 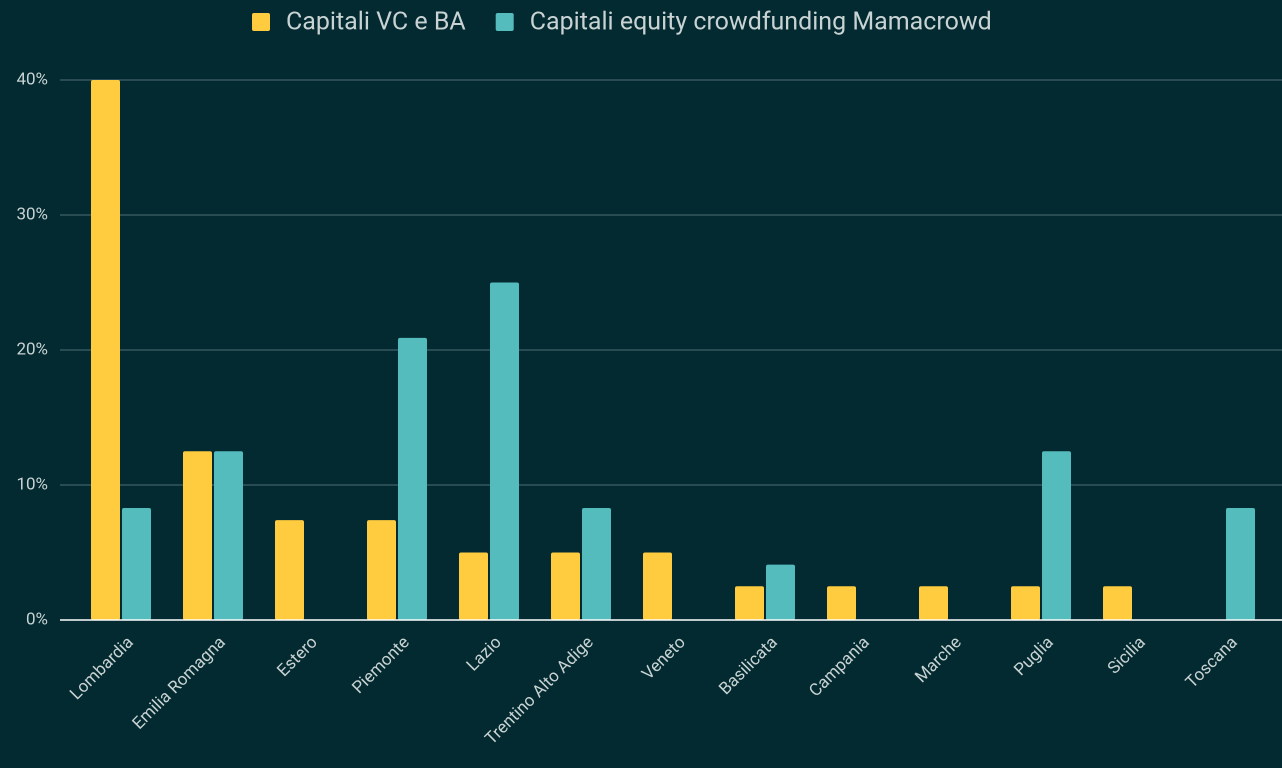 I want to click on y-tick-label: 30%, so click(x=32, y=214).